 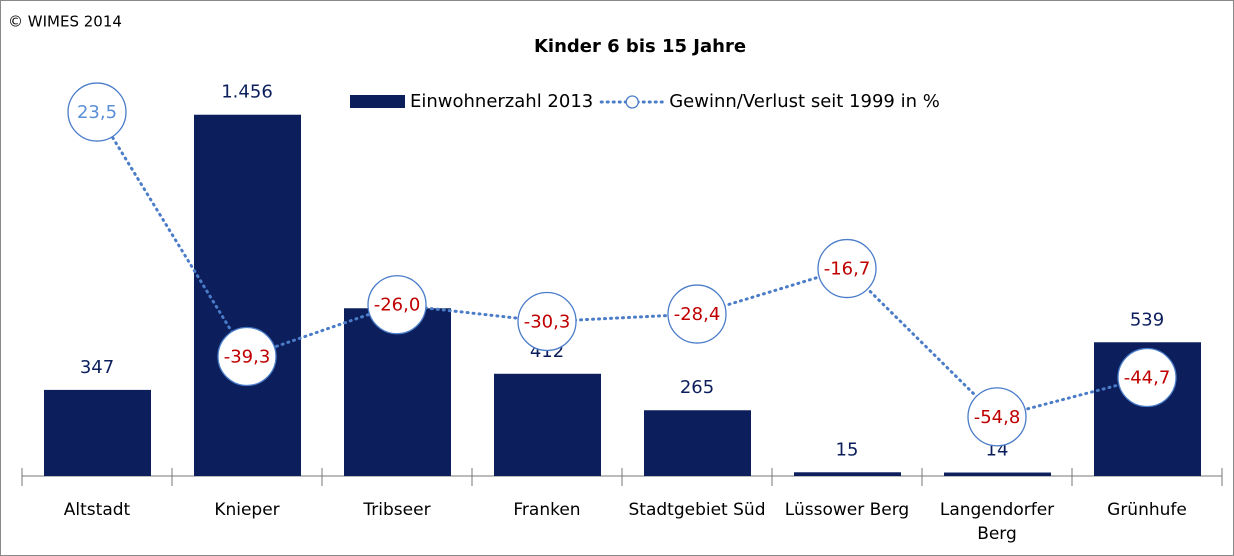 I want to click on x-tick-label: Lüssower Berg, so click(x=847, y=510).